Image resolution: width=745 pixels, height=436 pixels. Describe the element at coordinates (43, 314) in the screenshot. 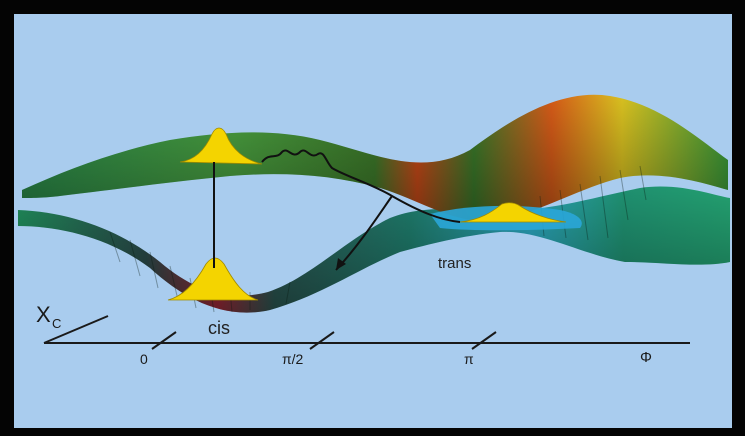

I see `axis-label-x: X` at that location.